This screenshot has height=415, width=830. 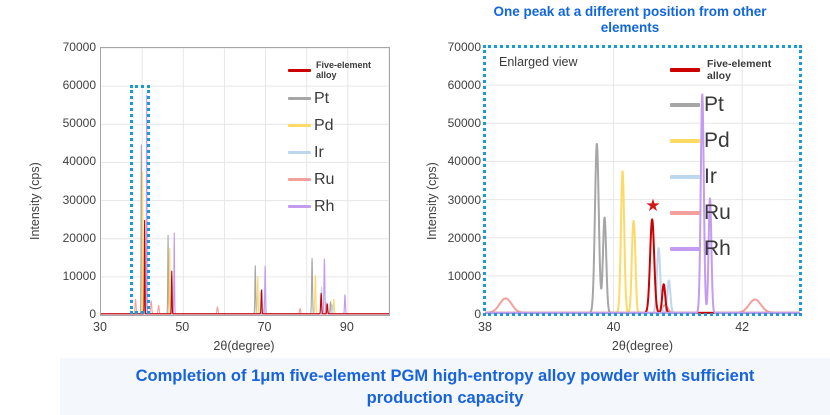 I want to click on enlarged-view-label: Enlarged view, so click(x=538, y=62).